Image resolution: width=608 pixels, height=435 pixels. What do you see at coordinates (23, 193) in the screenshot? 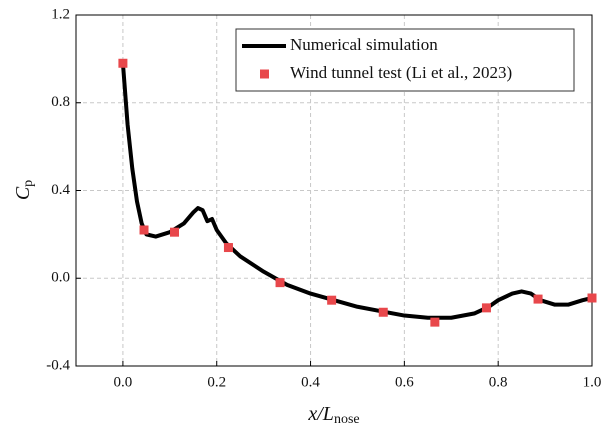
I see `y-label-main: C` at bounding box center [23, 193].